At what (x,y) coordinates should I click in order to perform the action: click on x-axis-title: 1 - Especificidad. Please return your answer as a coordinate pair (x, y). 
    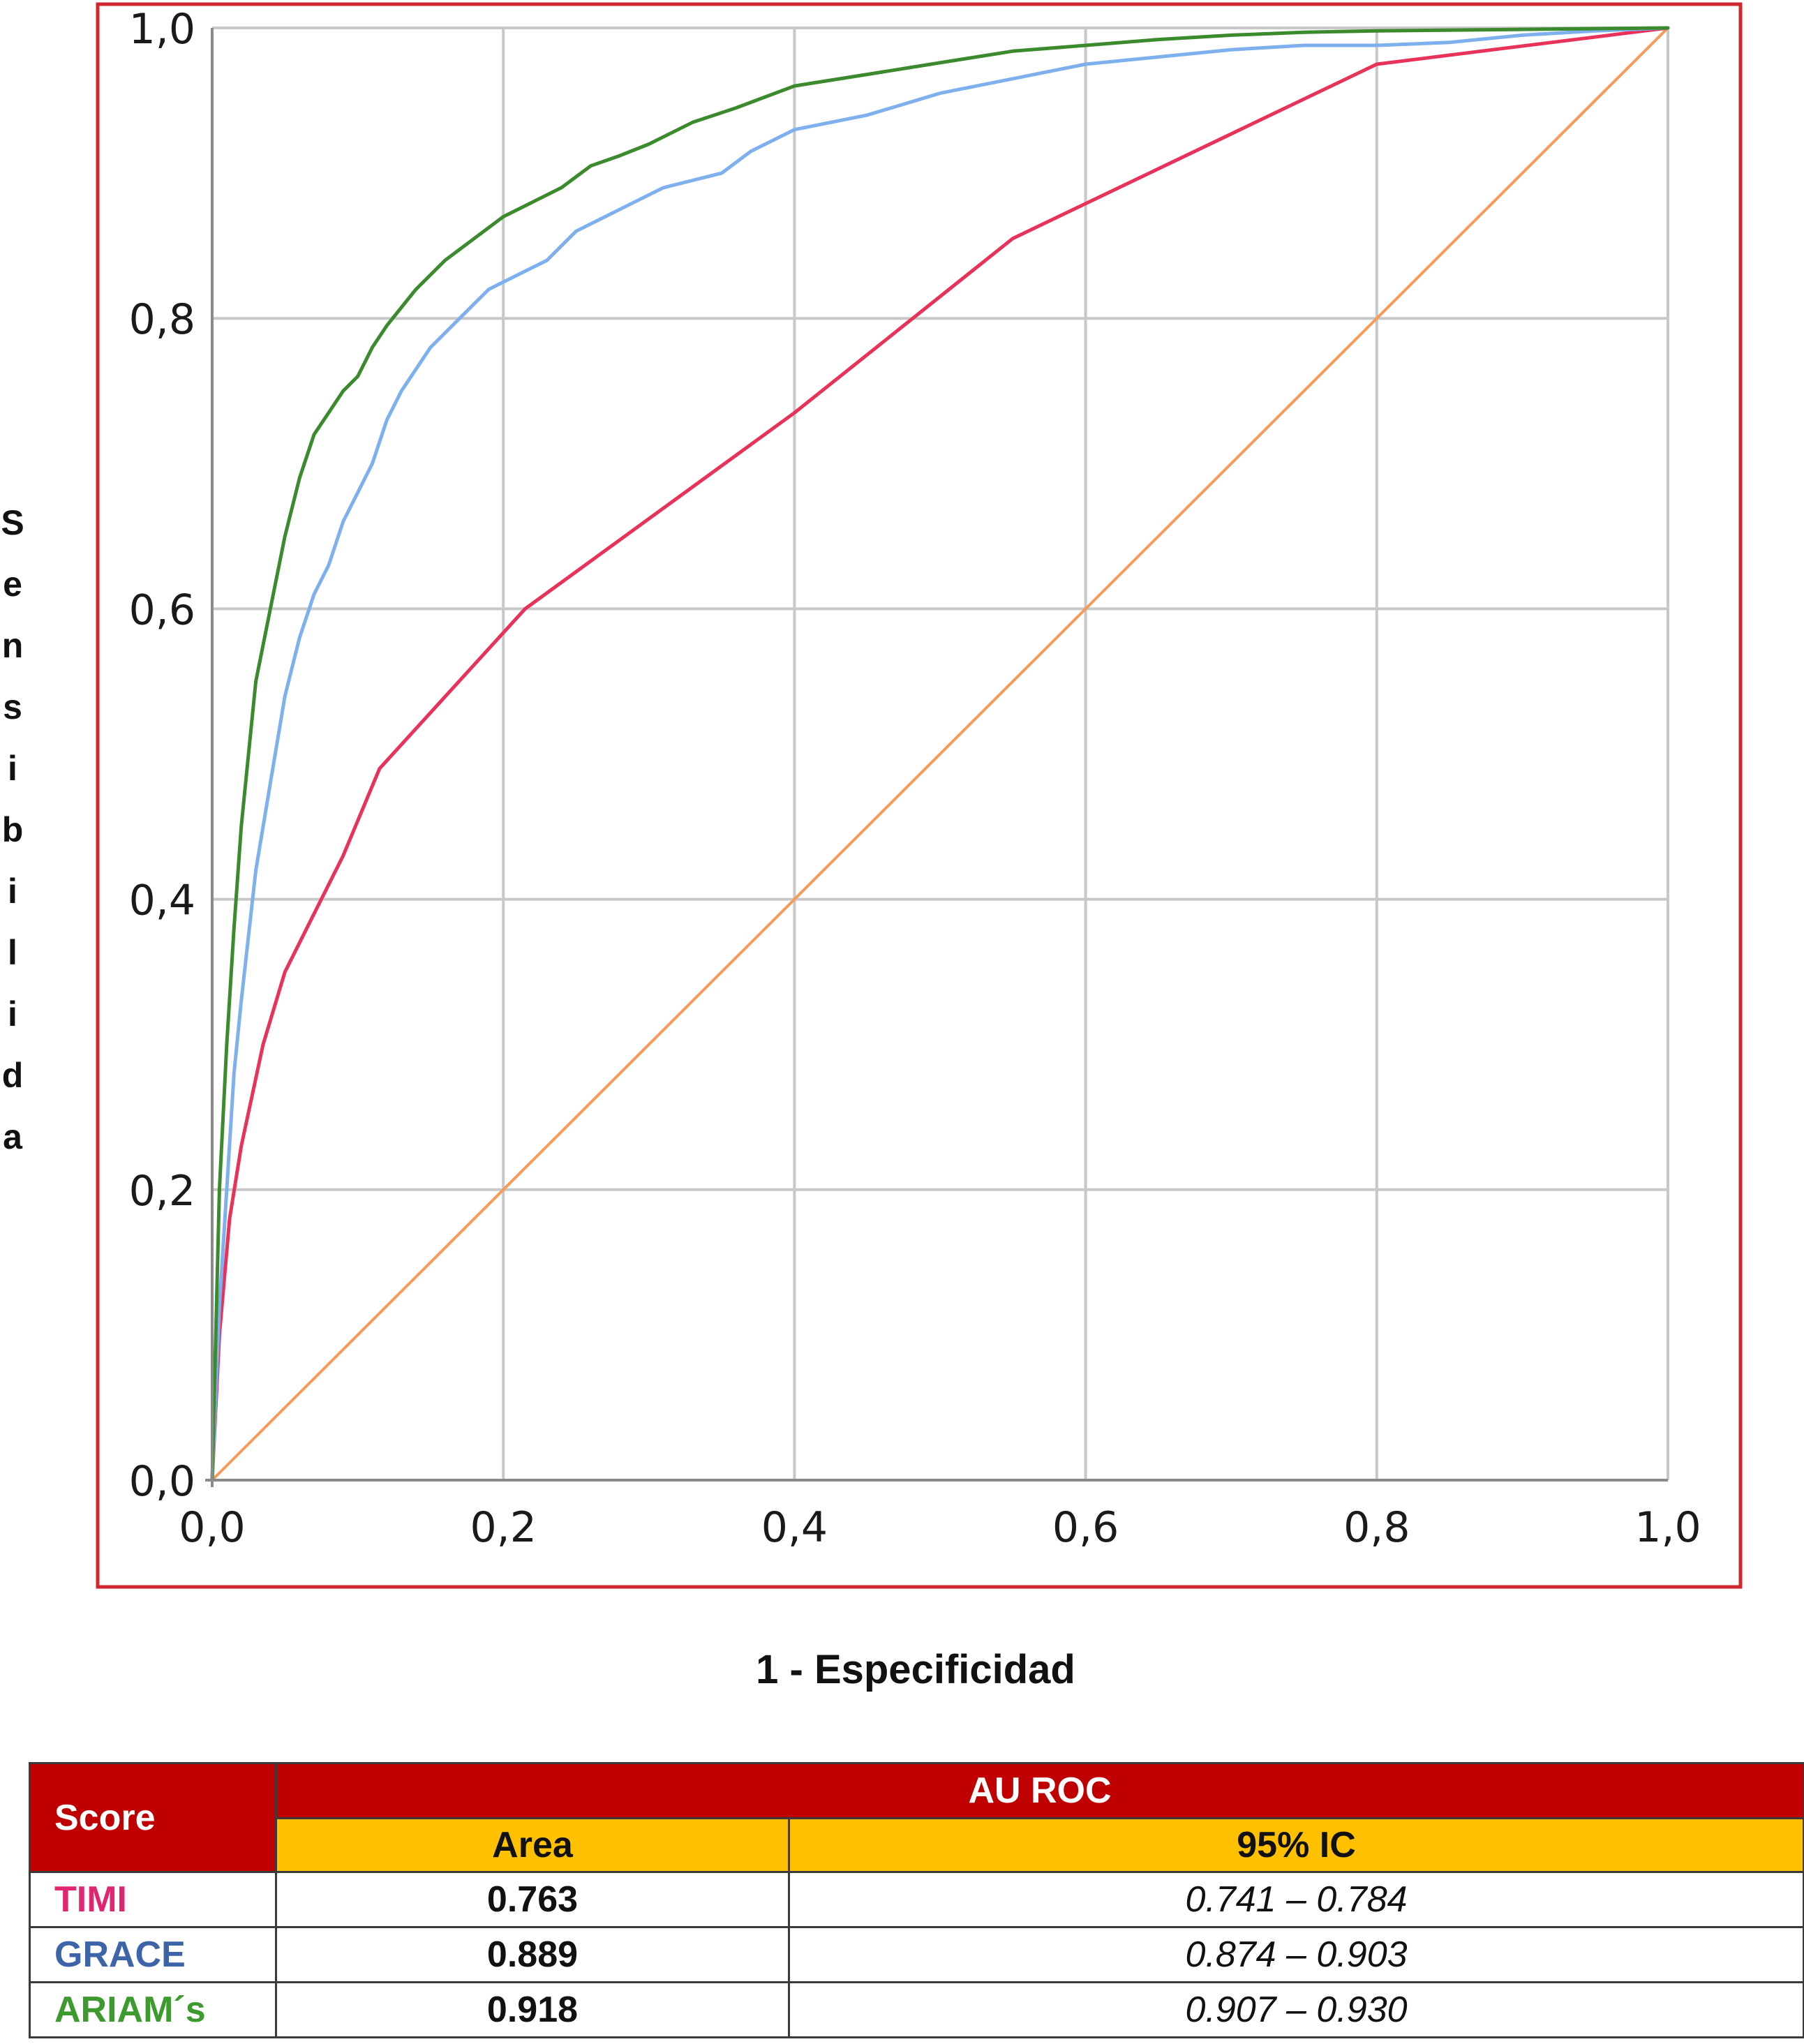
    Looking at the image, I should click on (915, 1669).